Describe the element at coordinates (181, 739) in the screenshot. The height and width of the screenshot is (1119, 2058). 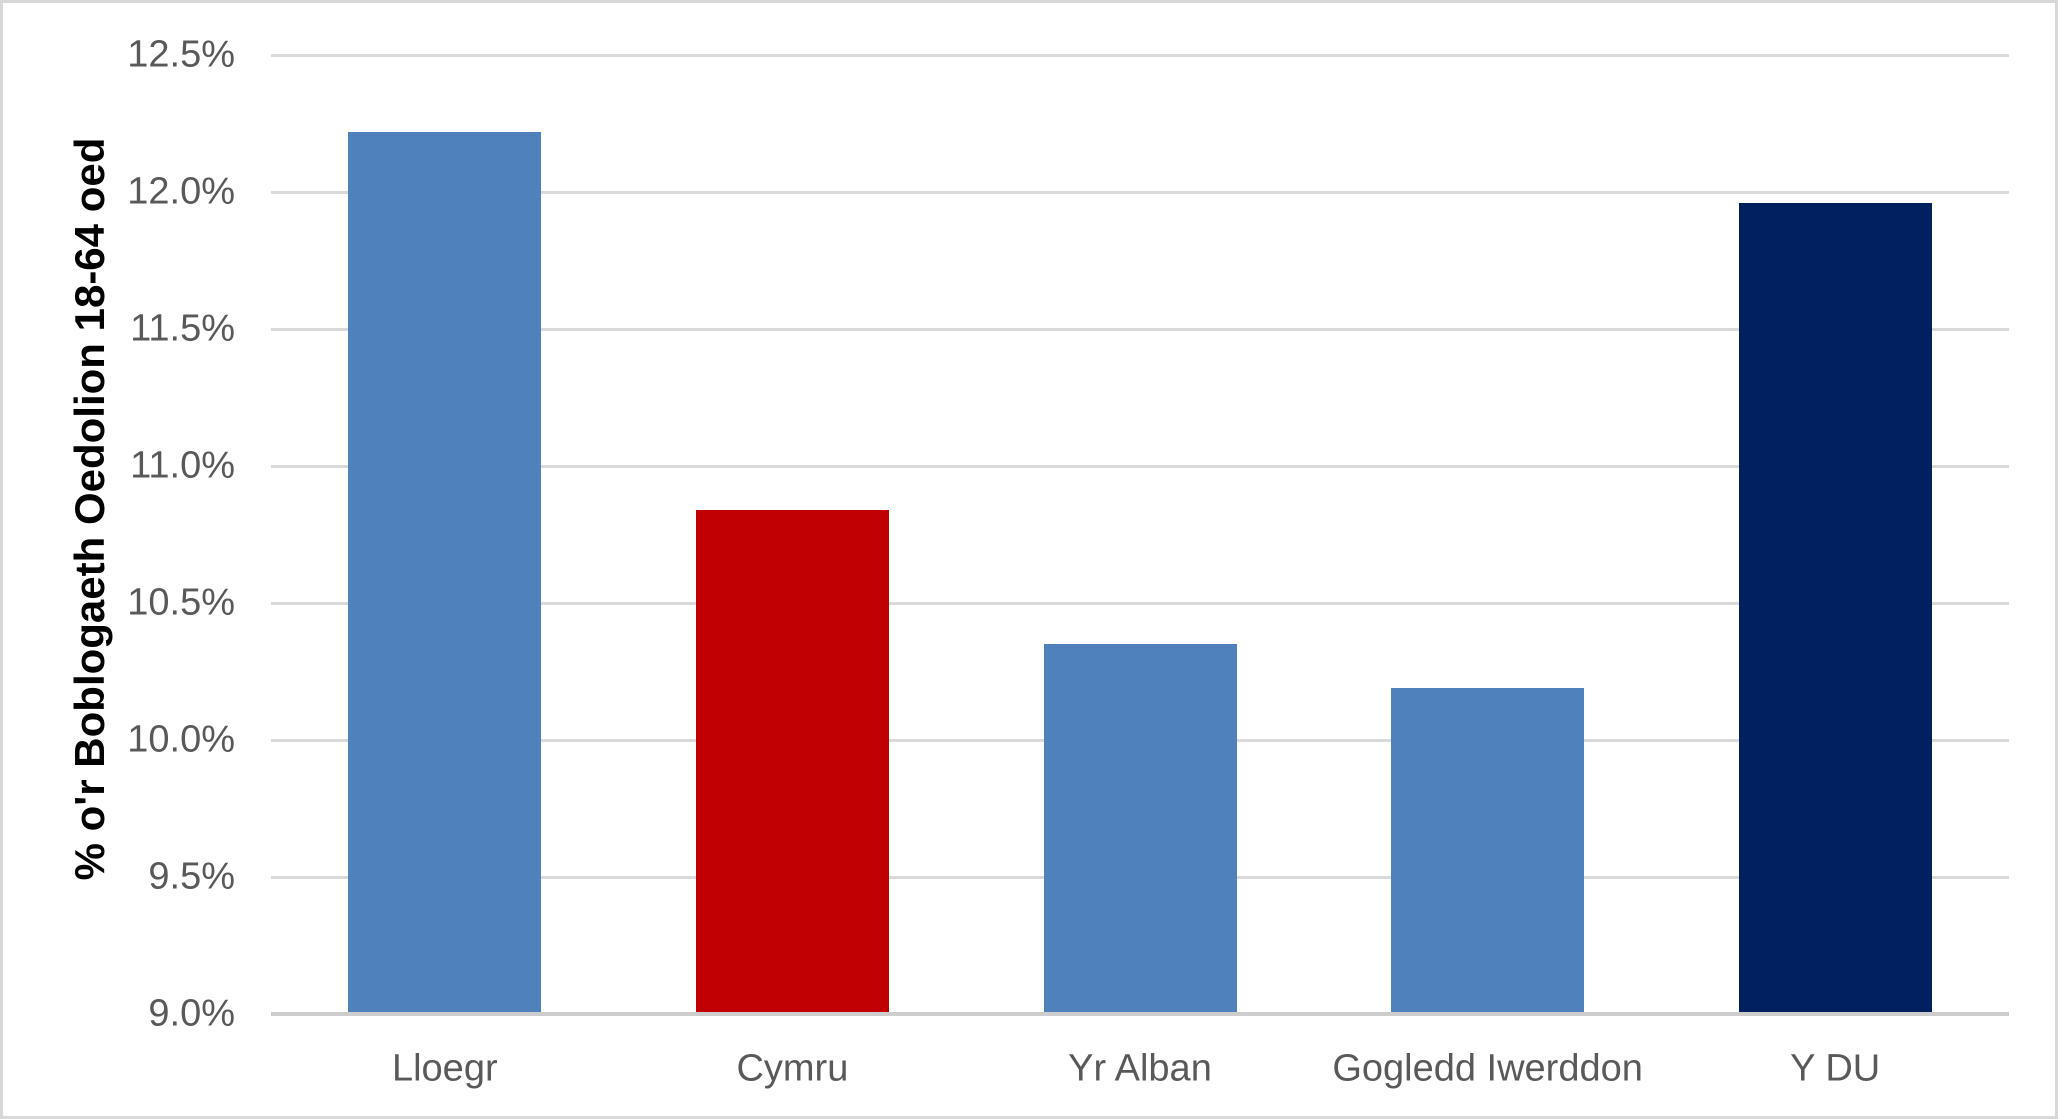
I see `y-axis-tick-label: 10.0%` at that location.